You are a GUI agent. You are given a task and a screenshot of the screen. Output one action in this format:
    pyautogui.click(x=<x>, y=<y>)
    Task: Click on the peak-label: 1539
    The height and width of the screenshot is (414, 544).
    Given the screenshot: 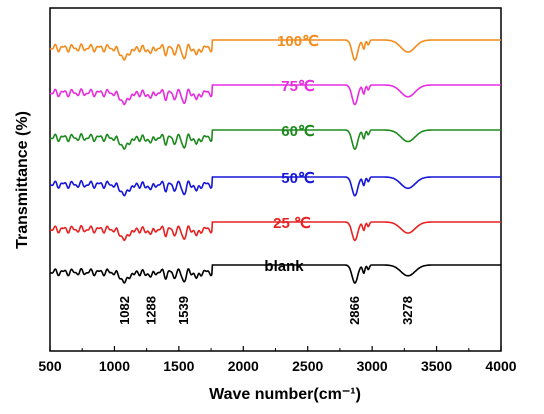 What is the action you would take?
    pyautogui.click(x=183, y=310)
    